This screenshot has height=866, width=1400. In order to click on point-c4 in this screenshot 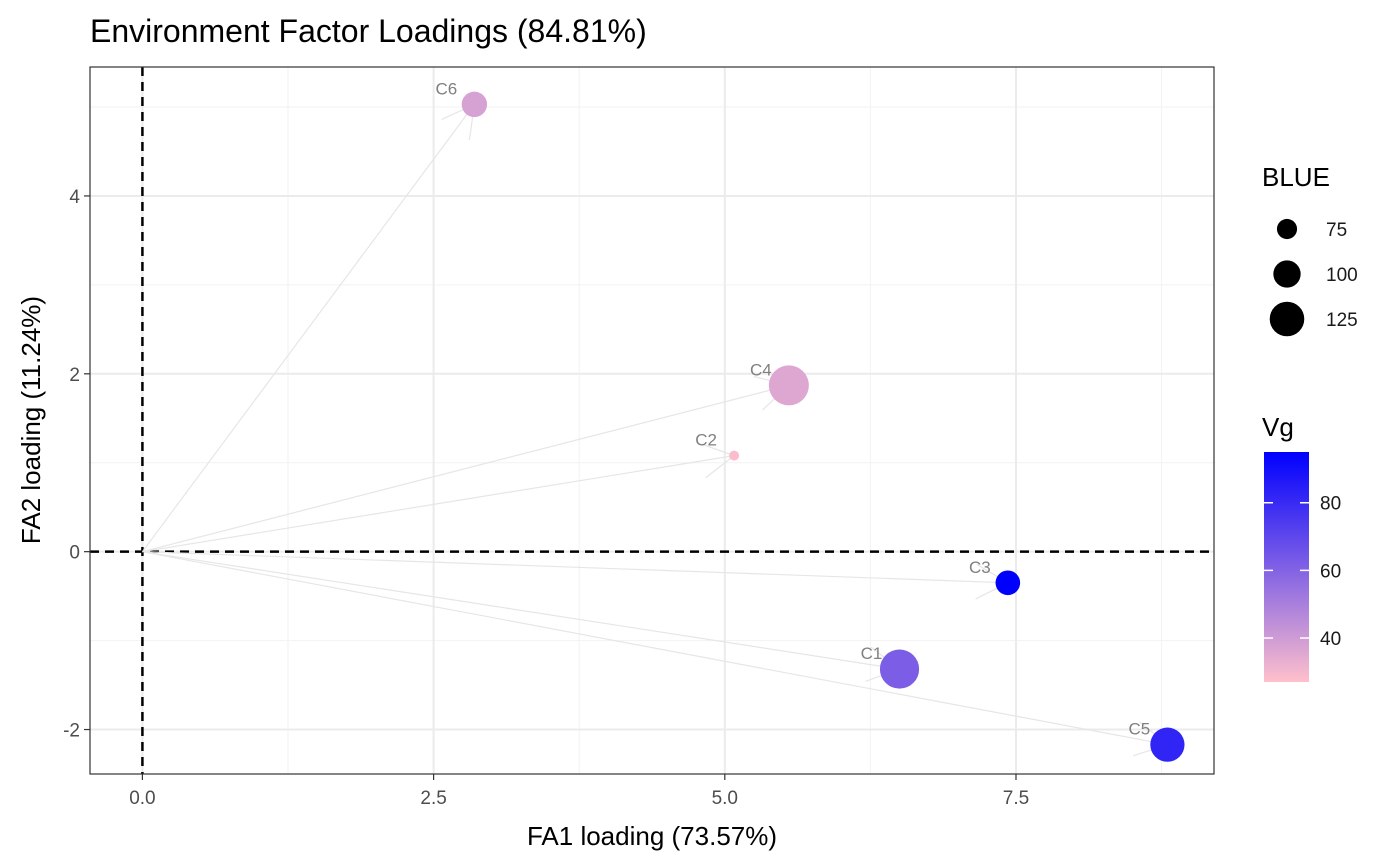, I will do `click(788, 385)`.